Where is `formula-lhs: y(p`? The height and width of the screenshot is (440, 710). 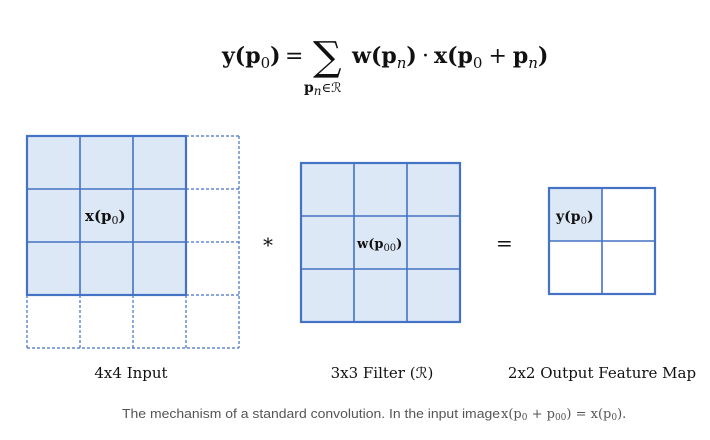 formula-lhs: y(p is located at coordinates (241, 56).